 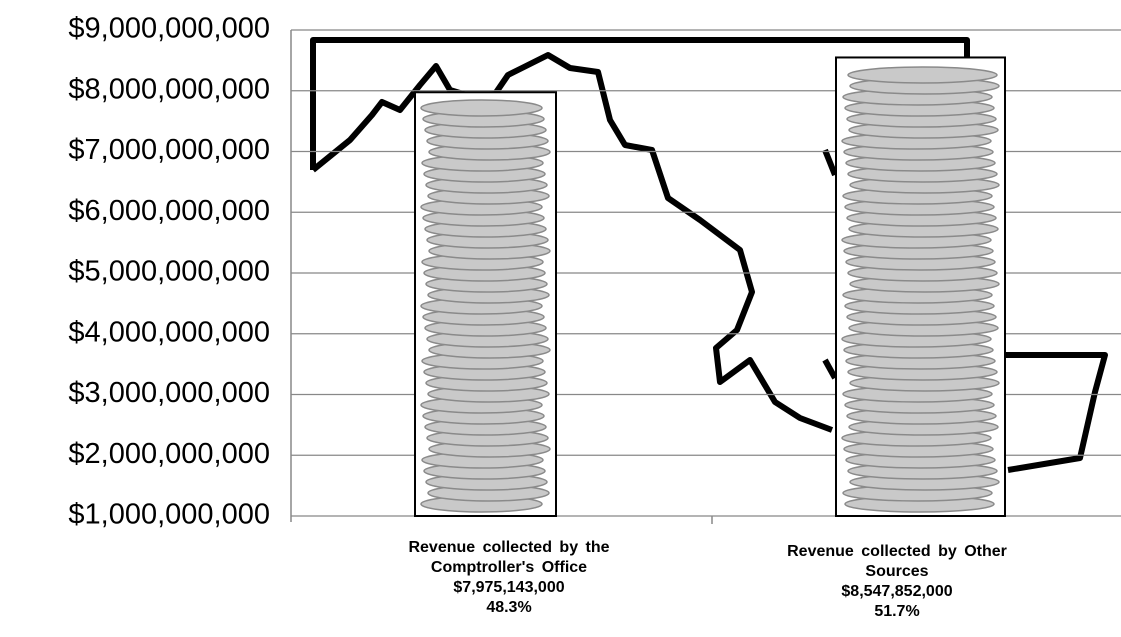 What do you see at coordinates (509, 587) in the screenshot?
I see `value-label: $7,975,143,000` at bounding box center [509, 587].